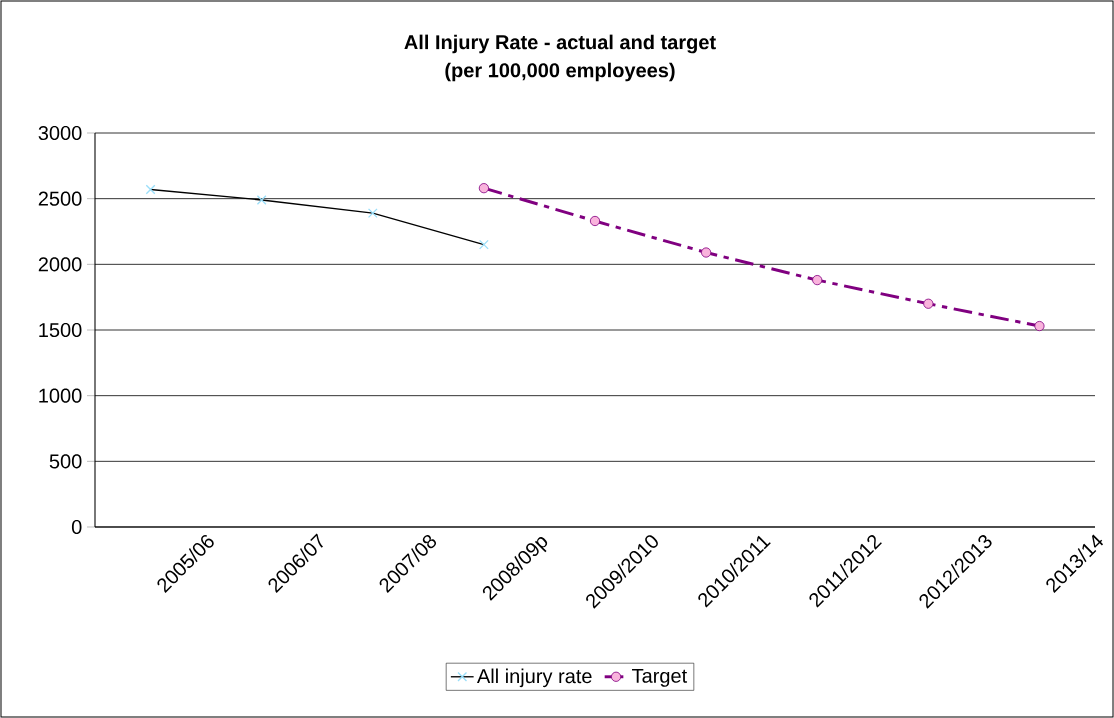 The image size is (1114, 718). Describe the element at coordinates (76, 527) in the screenshot. I see `y-tick-label: 0` at that location.